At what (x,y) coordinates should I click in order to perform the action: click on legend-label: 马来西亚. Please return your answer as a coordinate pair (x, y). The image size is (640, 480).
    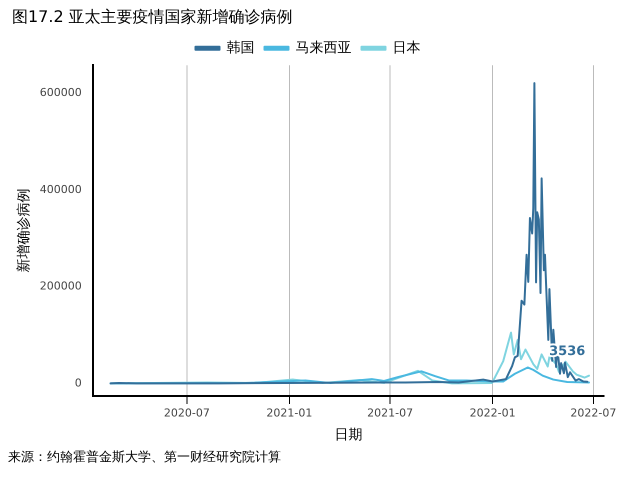
    Looking at the image, I should click on (324, 48).